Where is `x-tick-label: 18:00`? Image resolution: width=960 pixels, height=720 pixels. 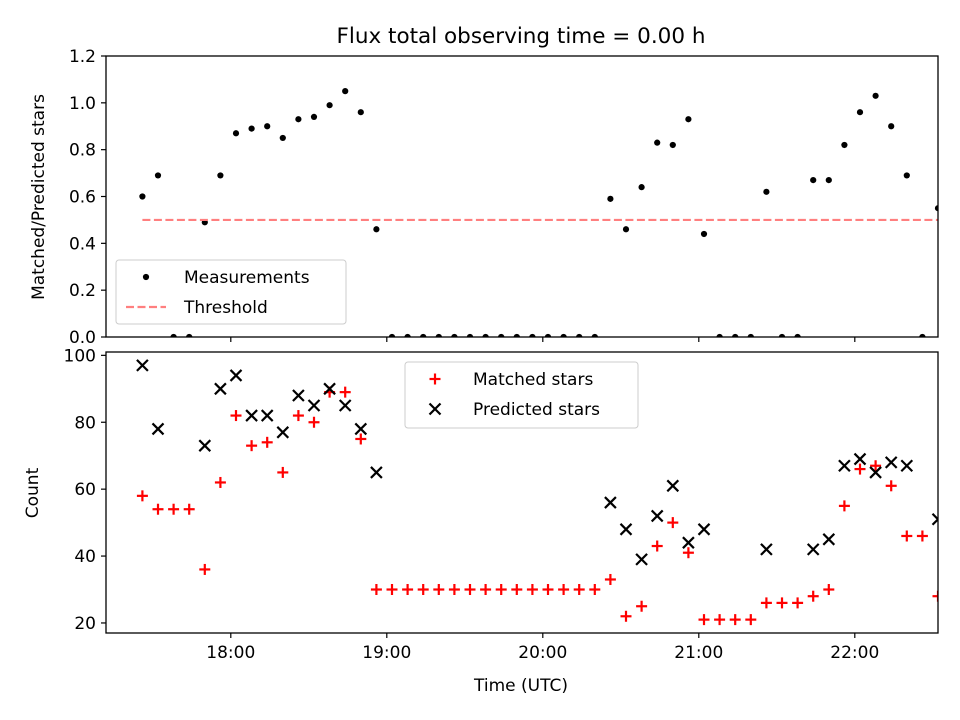
x-tick-label: 18:00 is located at coordinates (230, 653).